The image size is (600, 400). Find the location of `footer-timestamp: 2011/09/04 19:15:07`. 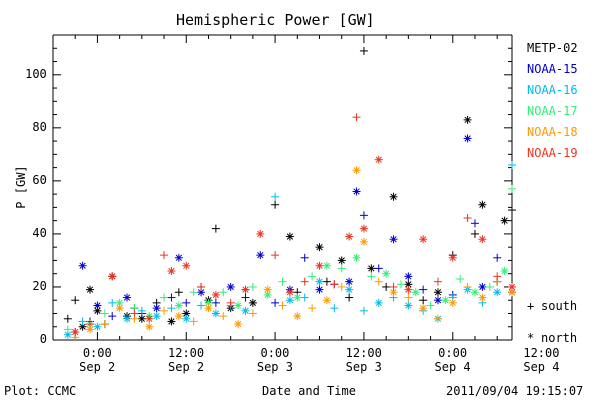

footer-timestamp: 2011/09/04 19:15:07 is located at coordinates (515, 391).